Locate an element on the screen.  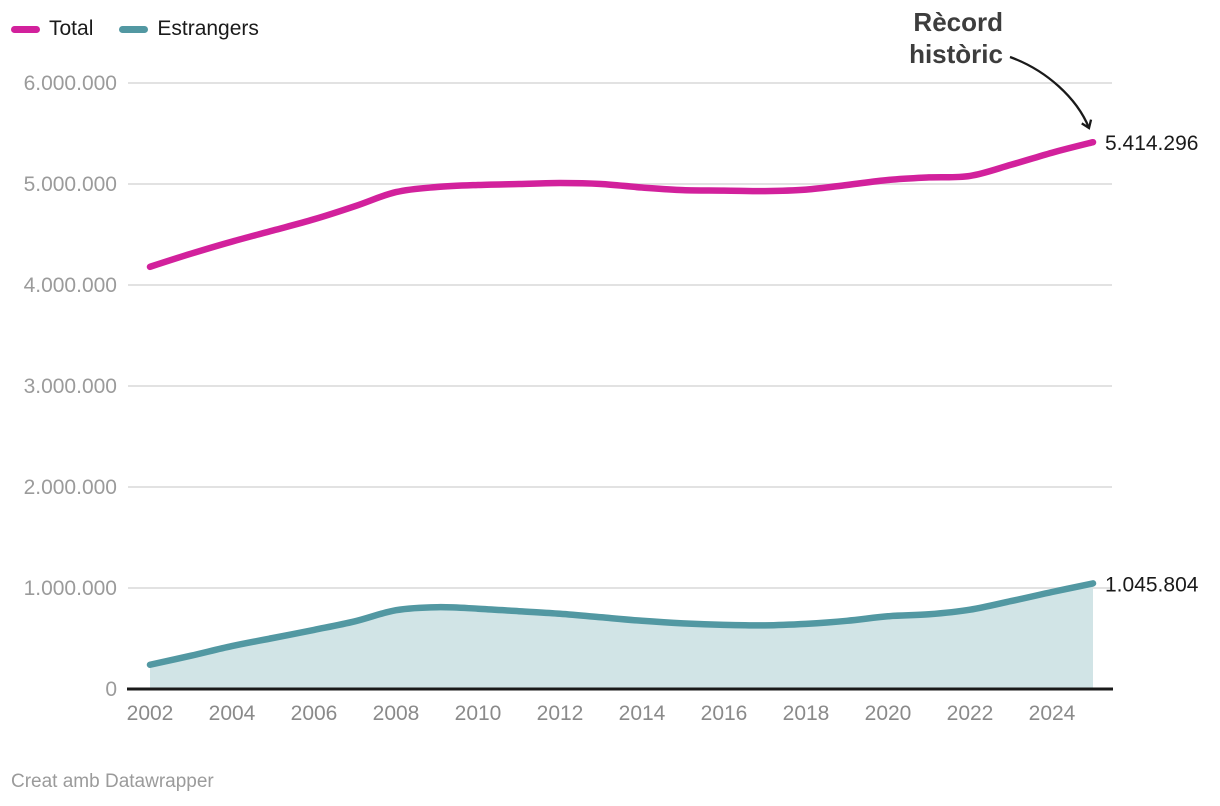
y-axis-tick-label: 6.000.000 is located at coordinates (70, 83).